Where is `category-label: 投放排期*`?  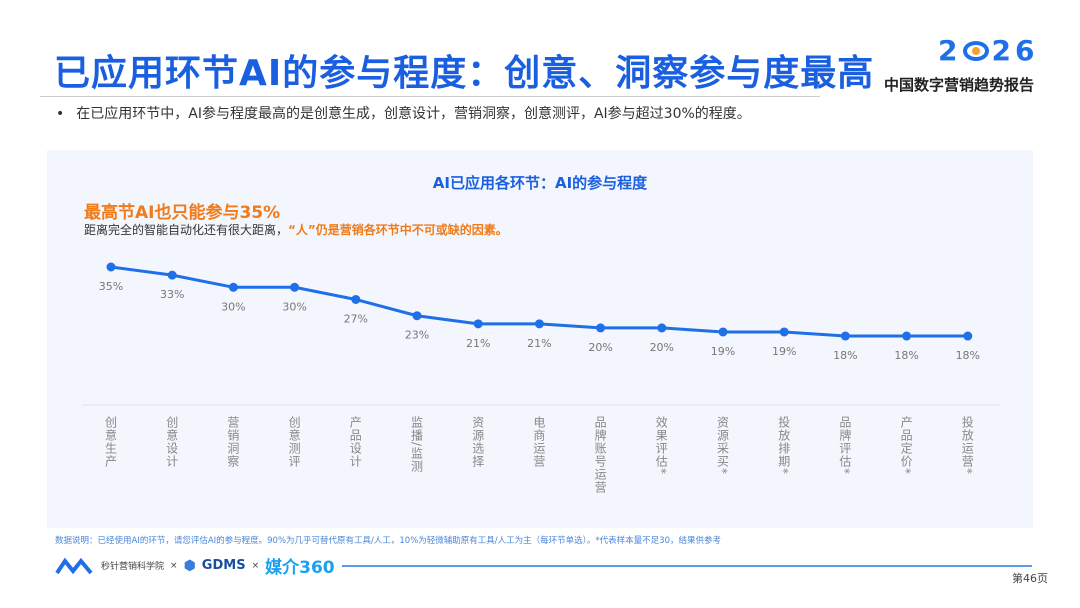 category-label: 投放排期* is located at coordinates (783, 445).